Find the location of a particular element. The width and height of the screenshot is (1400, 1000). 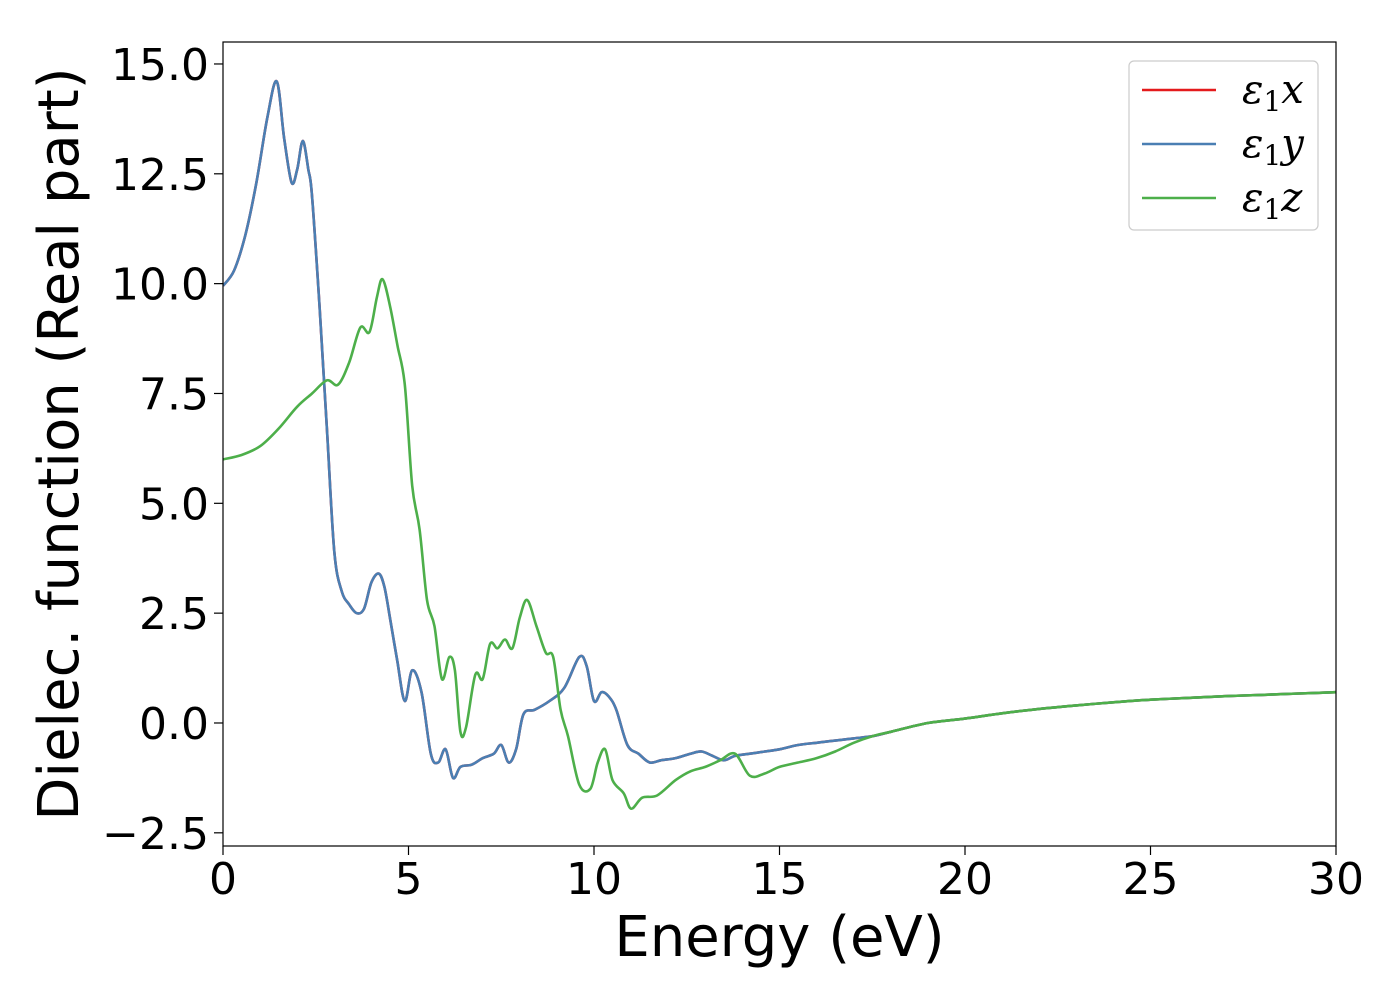

x-tick-label: 30 is located at coordinates (1336, 879).